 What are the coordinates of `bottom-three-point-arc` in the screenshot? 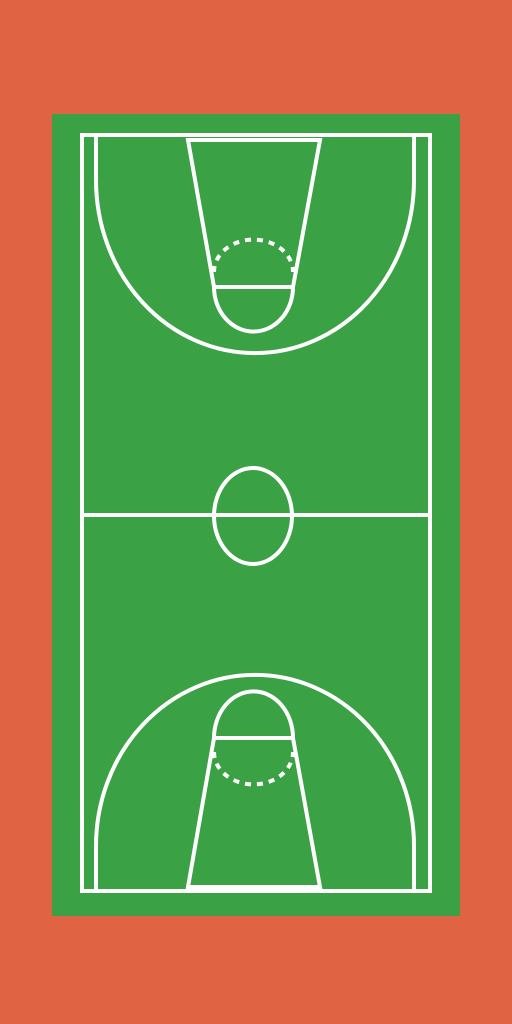 It's located at (255, 781).